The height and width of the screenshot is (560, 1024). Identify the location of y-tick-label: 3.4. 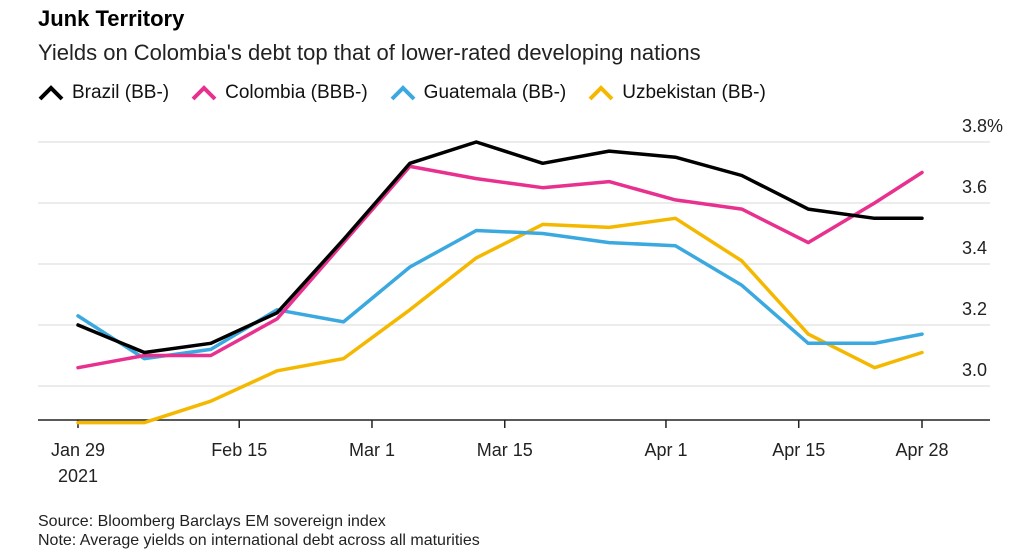
(974, 248).